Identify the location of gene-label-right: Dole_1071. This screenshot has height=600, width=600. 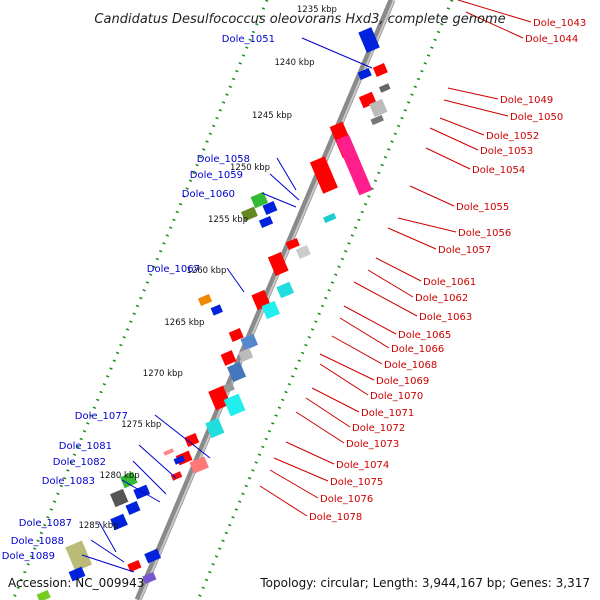
(387, 413).